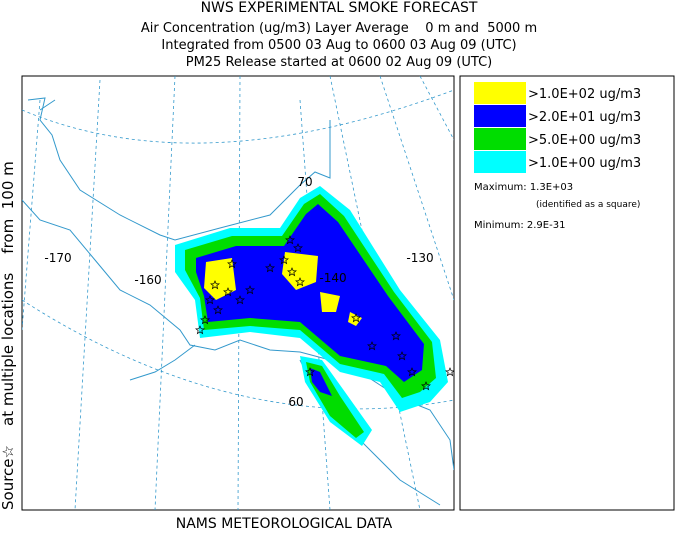 The image size is (678, 536). Describe the element at coordinates (339, 8) in the screenshot. I see `title: NWS EXPERIMENTAL SMOKE FORECAST` at that location.